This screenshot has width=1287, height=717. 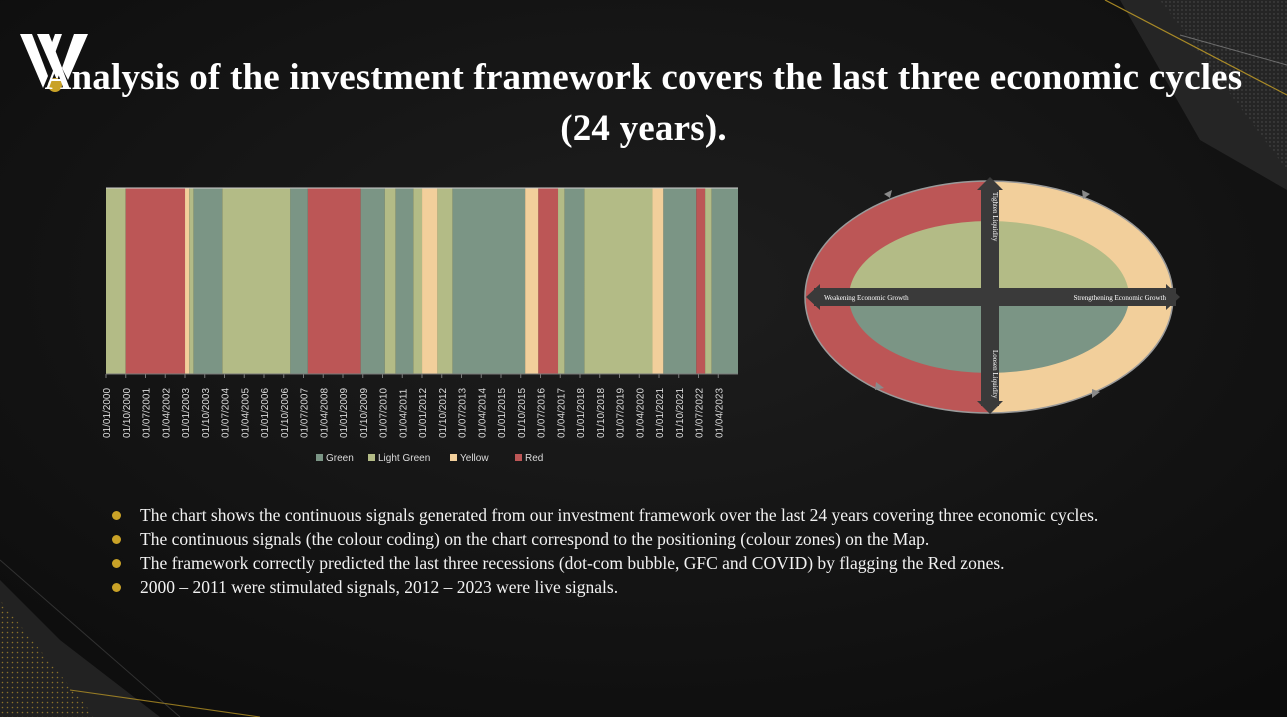 What do you see at coordinates (990, 183) in the screenshot?
I see `arrow-up-icon` at bounding box center [990, 183].